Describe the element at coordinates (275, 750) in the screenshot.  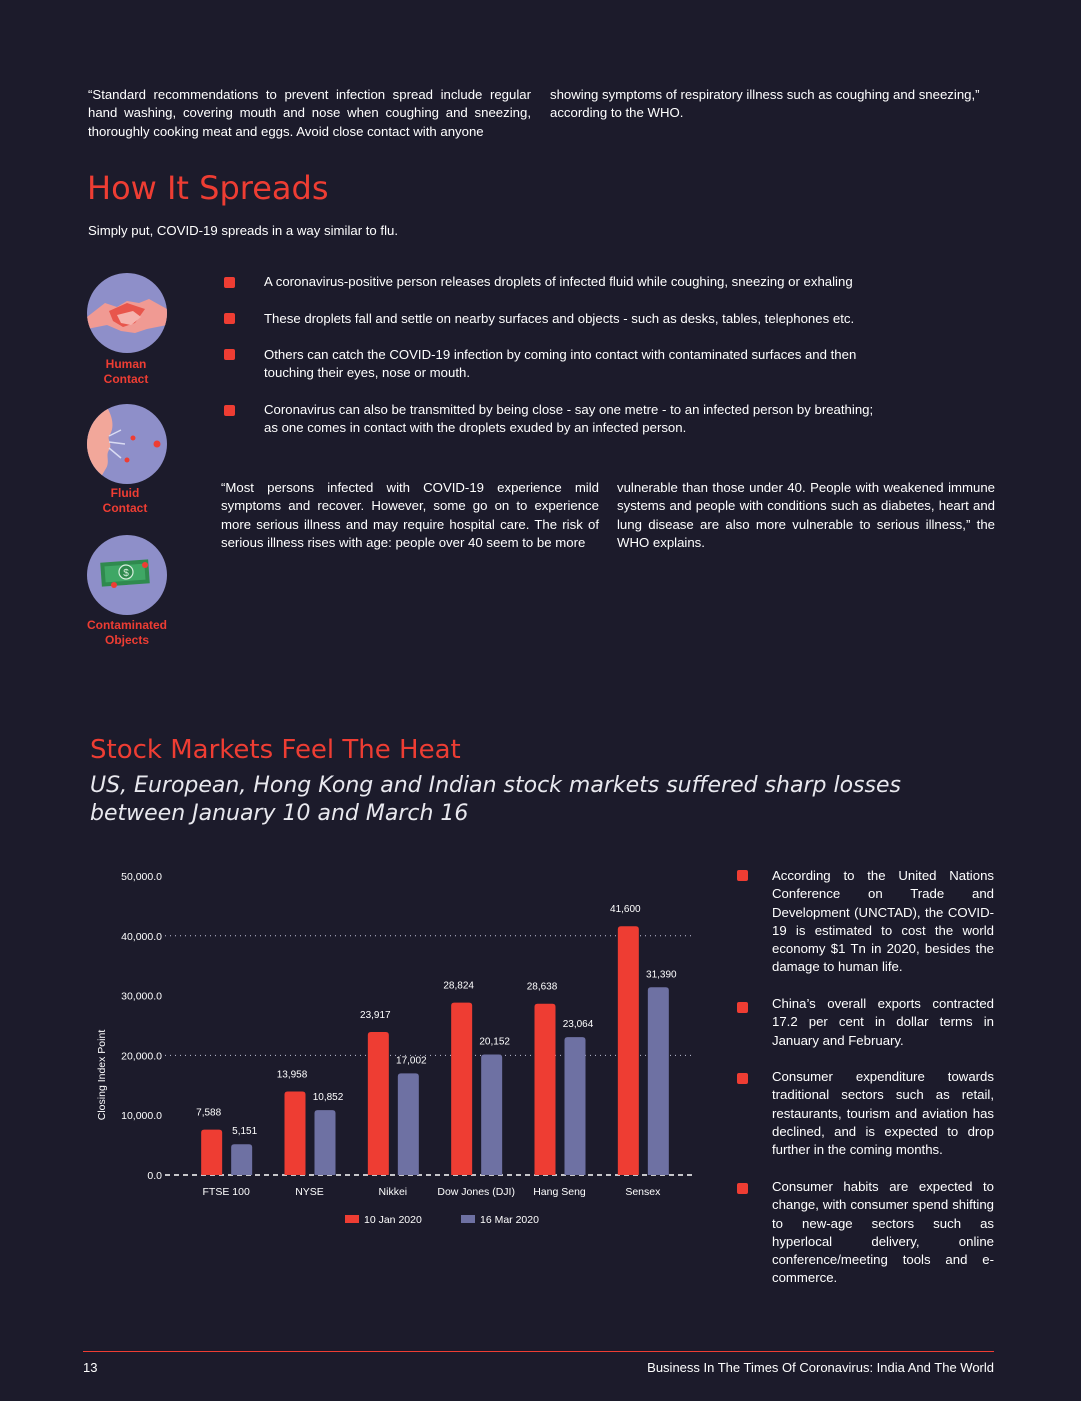
I see `section-title-stock-markets: Stock Markets Feel The Heat` at that location.